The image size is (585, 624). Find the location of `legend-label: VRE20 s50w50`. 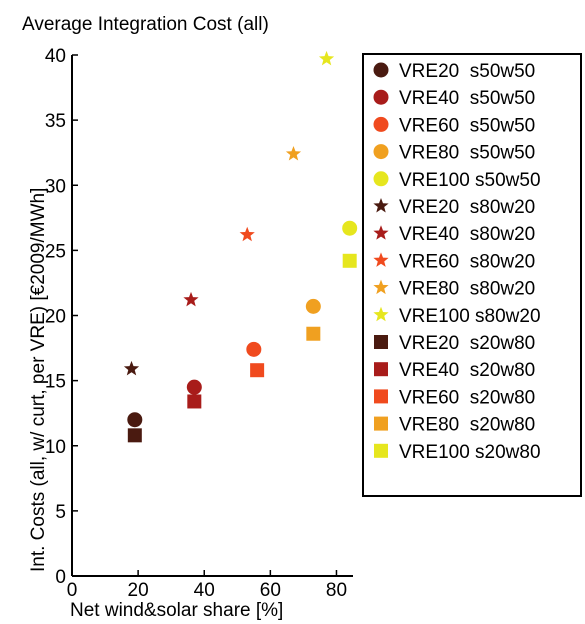

legend-label: VRE20 s50w50 is located at coordinates (467, 71).